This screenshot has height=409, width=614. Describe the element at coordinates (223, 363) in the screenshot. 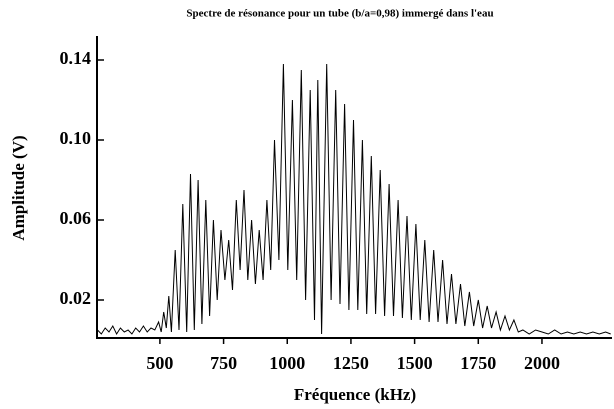

I see `x-tick-label: 750` at that location.